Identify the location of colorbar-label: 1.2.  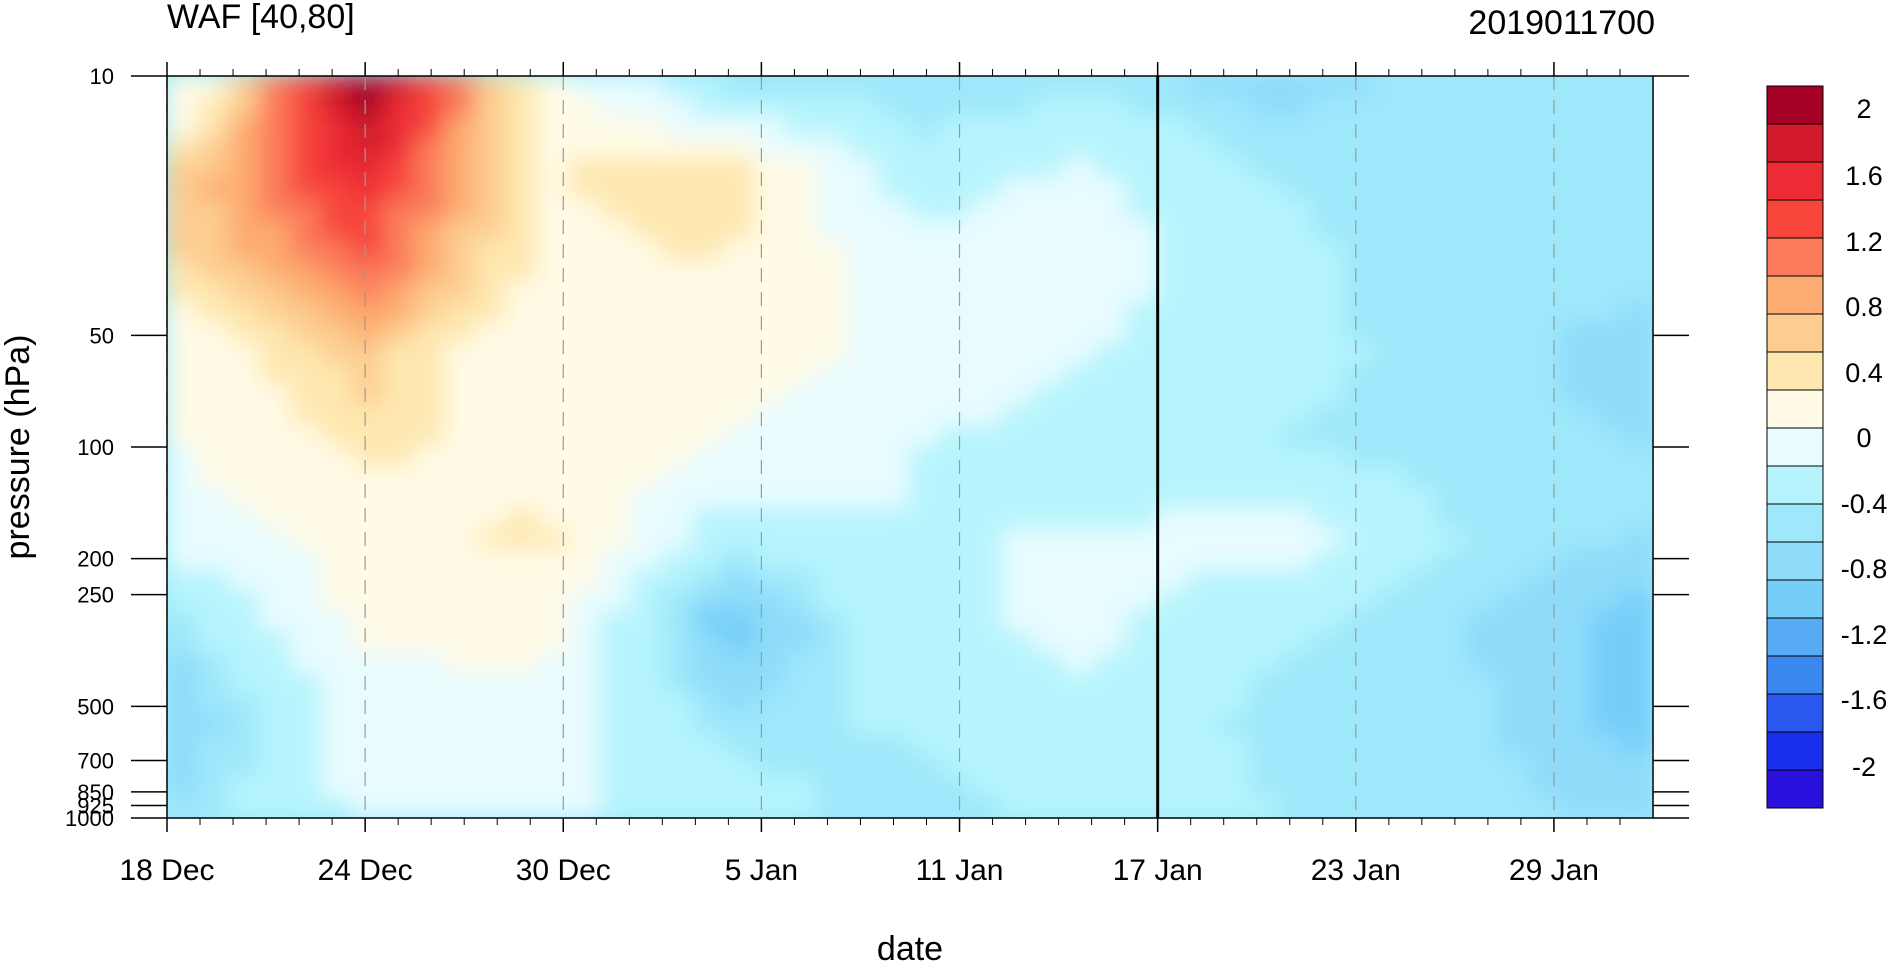
(1864, 242).